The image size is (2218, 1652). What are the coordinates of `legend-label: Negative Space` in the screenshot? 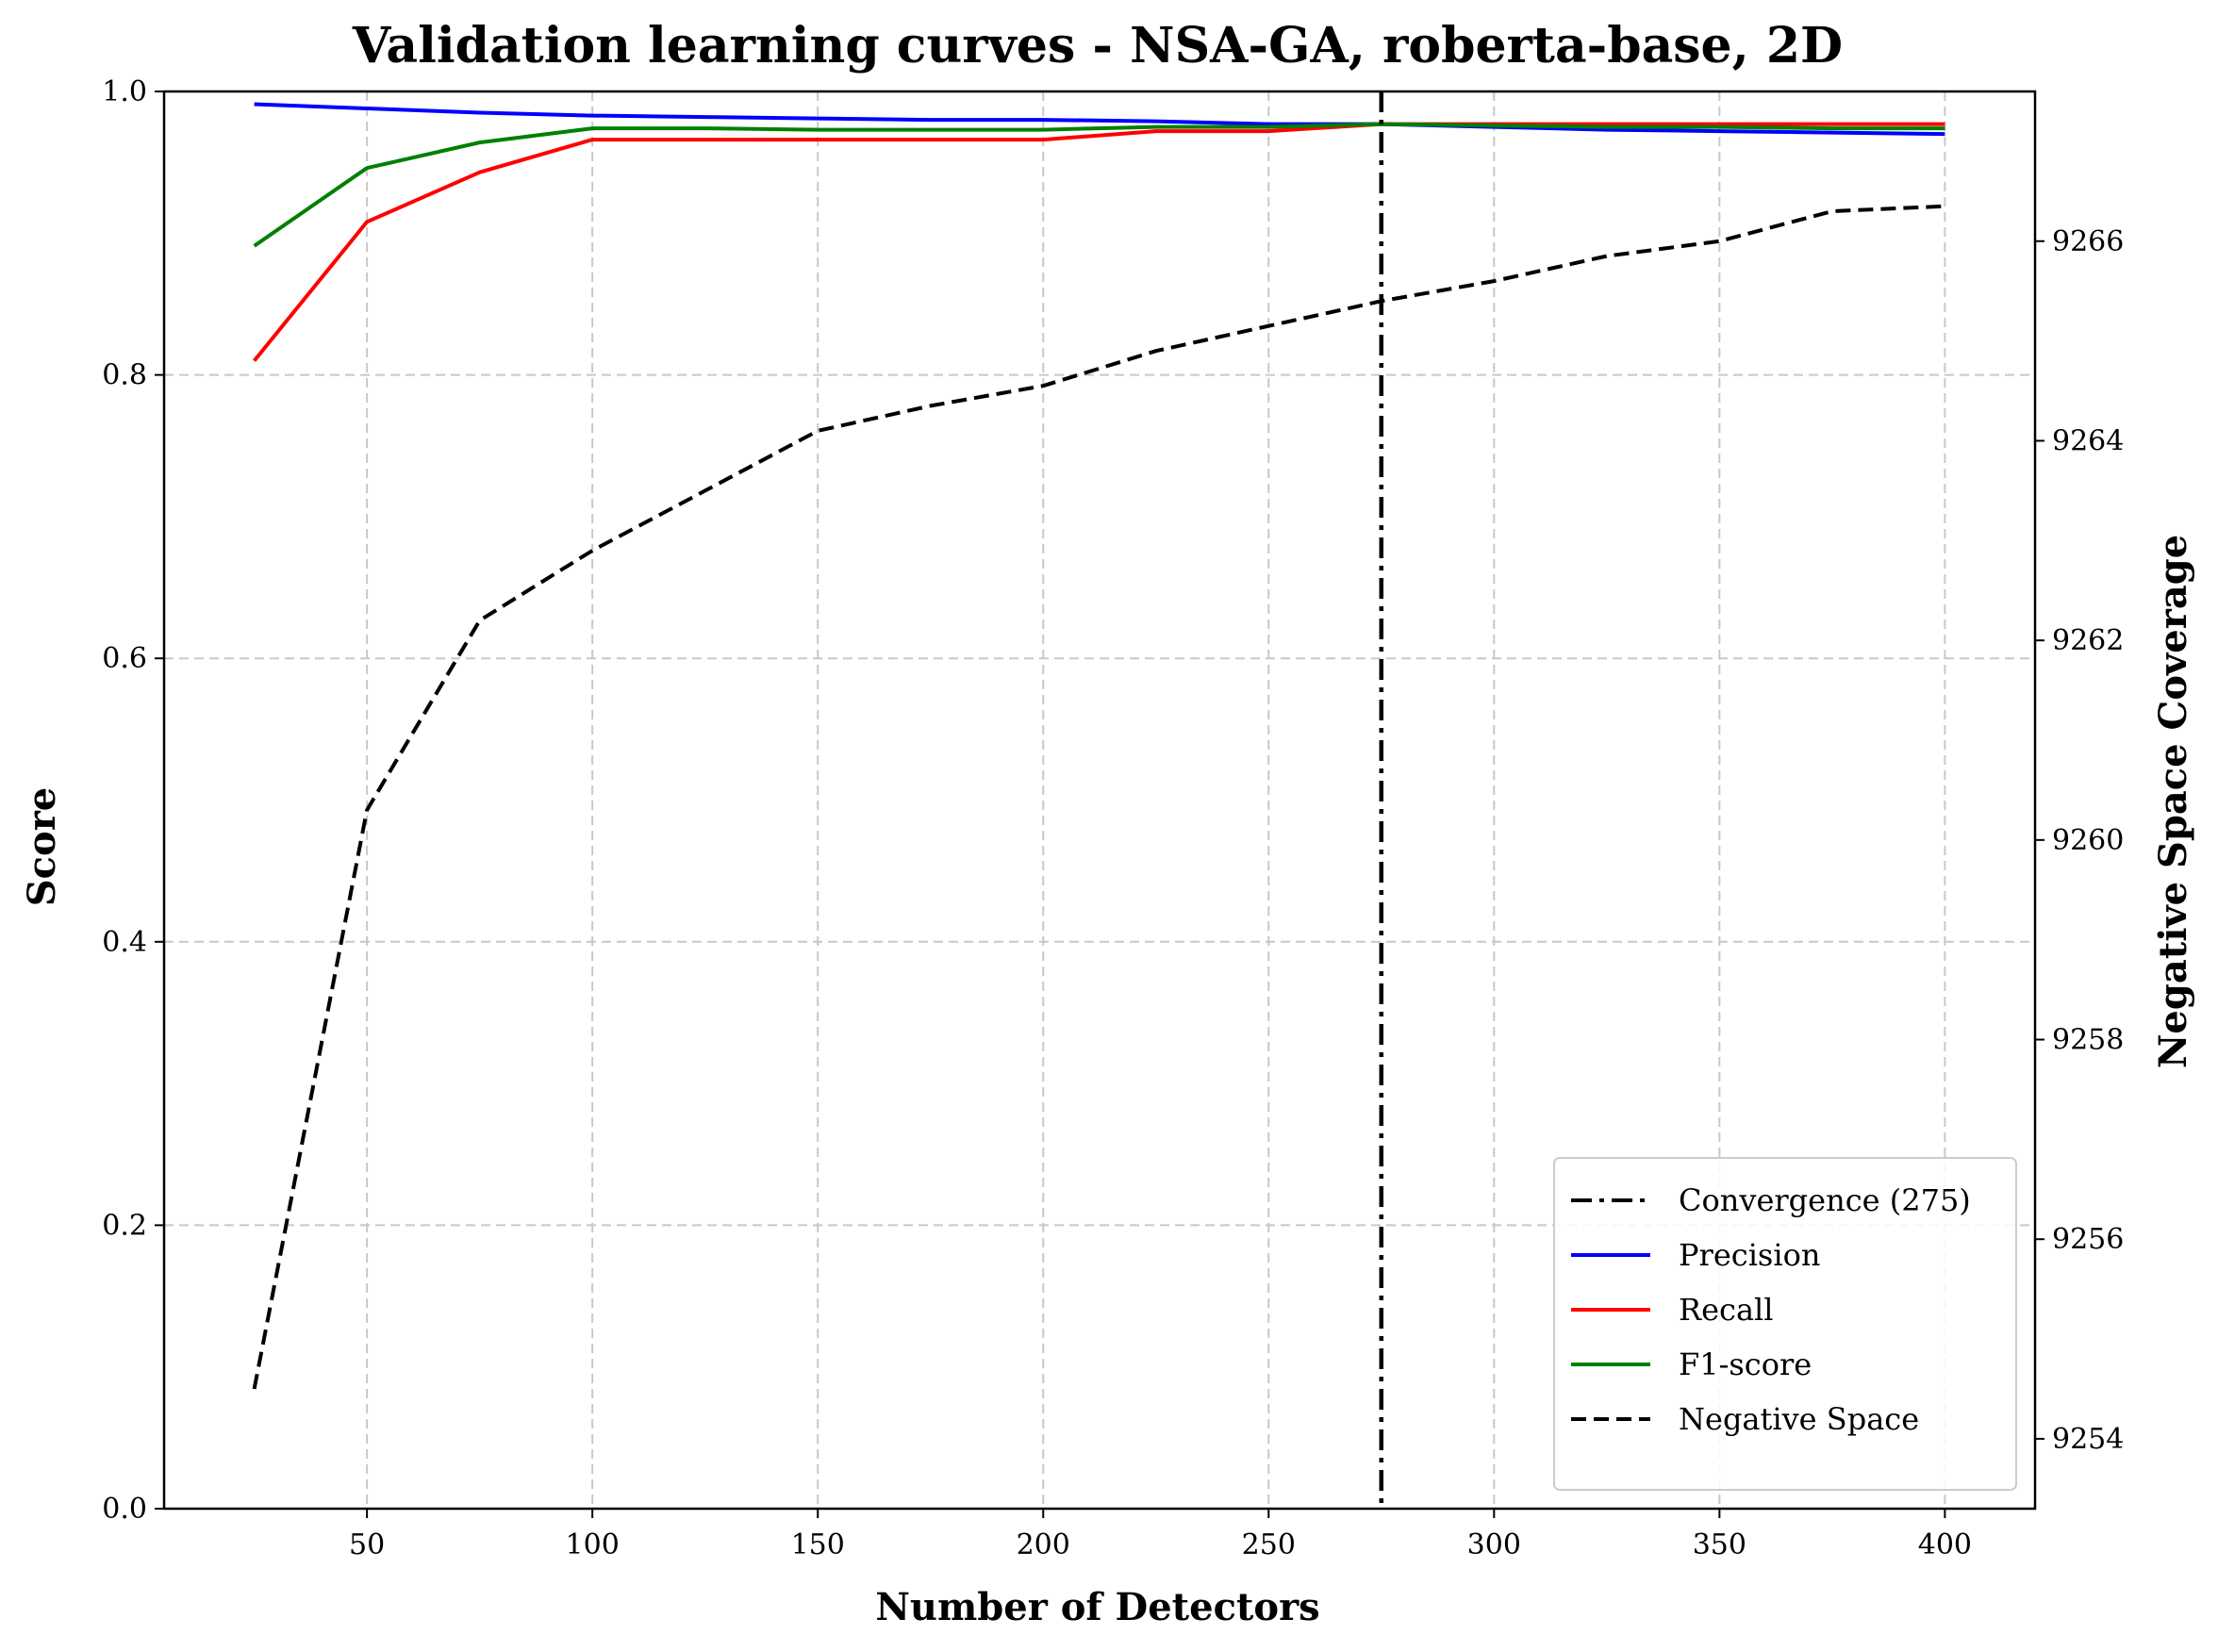 It's located at (1799, 1419).